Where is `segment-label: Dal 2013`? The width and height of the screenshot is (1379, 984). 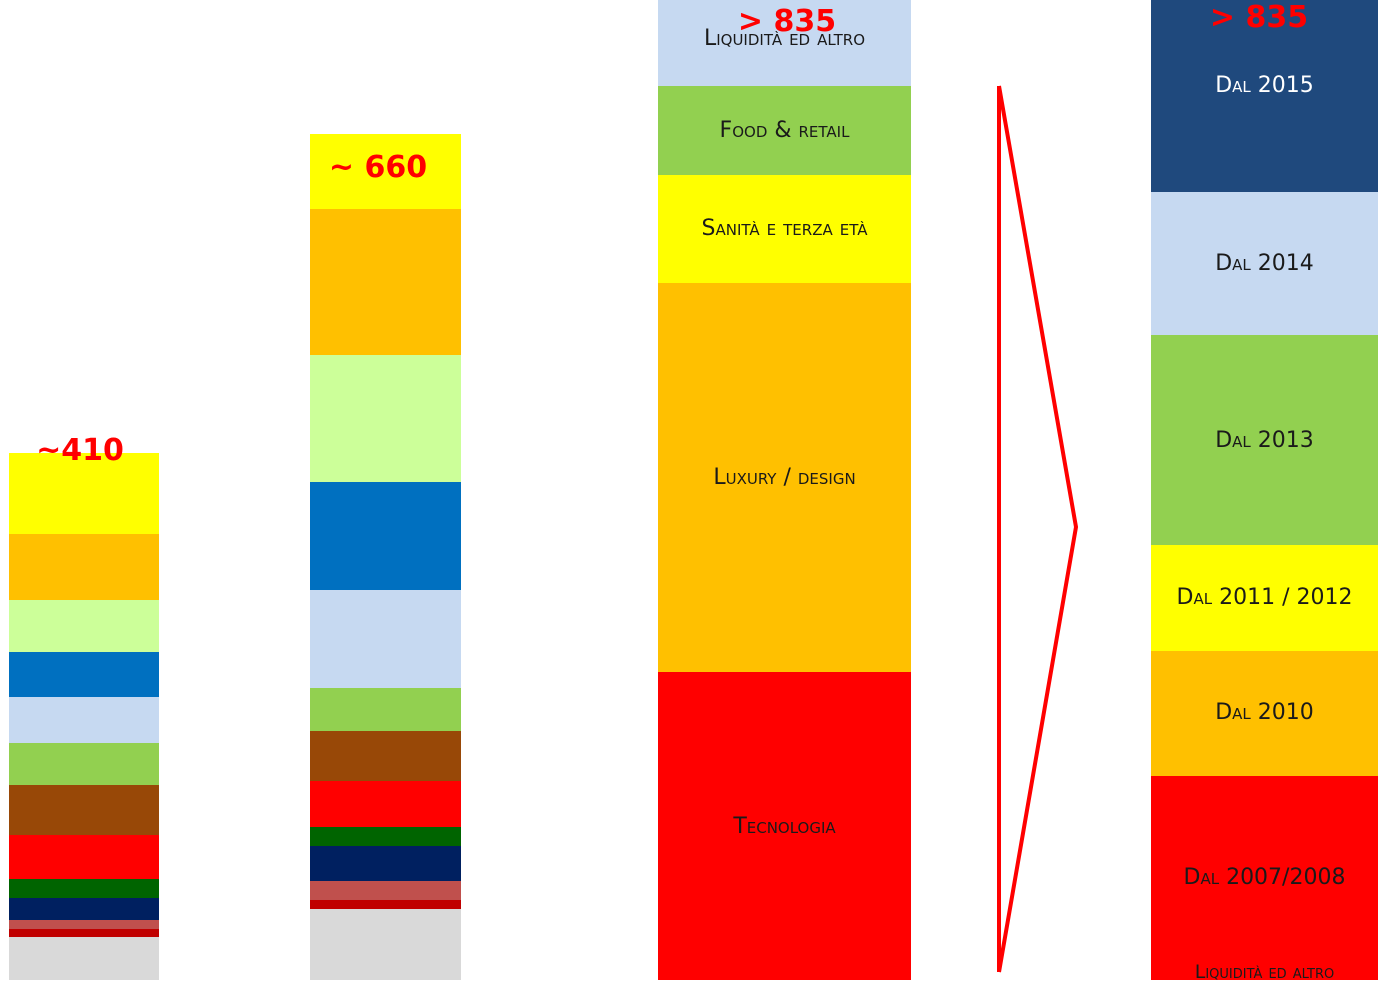 segment-label: Dal 2013 is located at coordinates (1264, 440).